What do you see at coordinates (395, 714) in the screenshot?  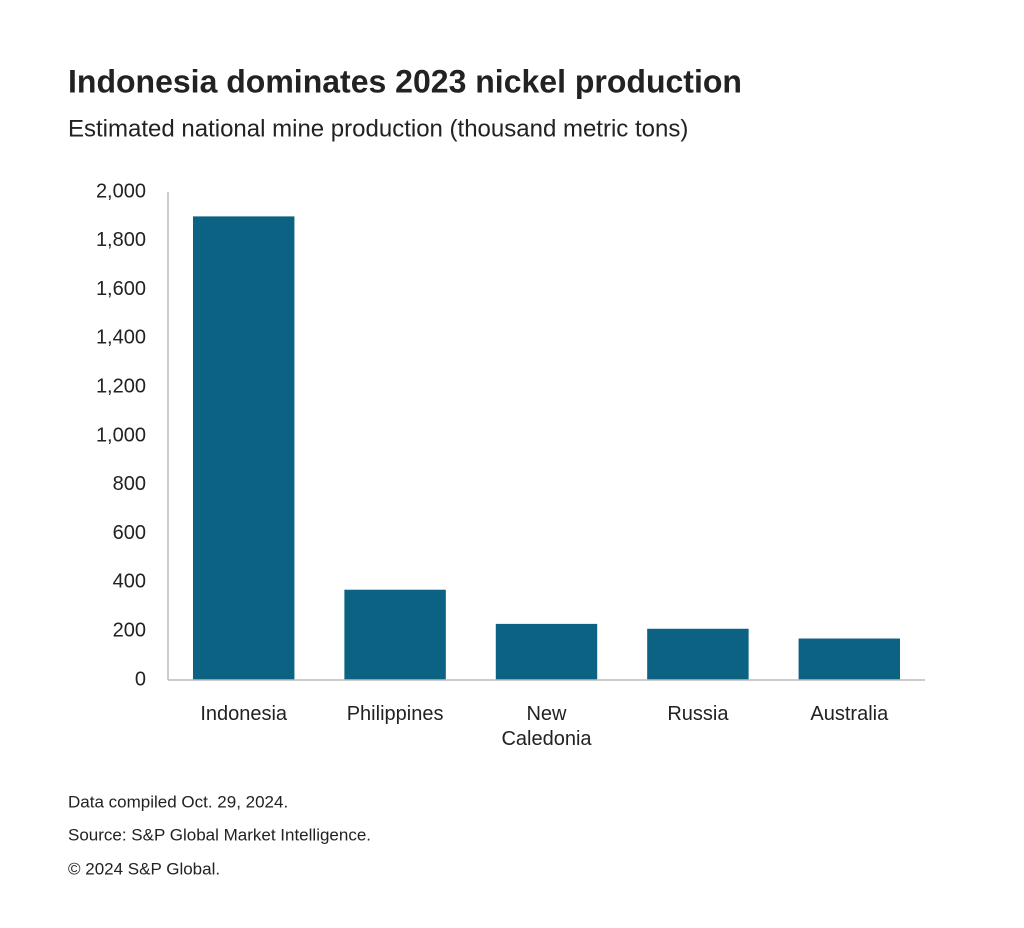 I see `x-tick-label: Philippines` at bounding box center [395, 714].